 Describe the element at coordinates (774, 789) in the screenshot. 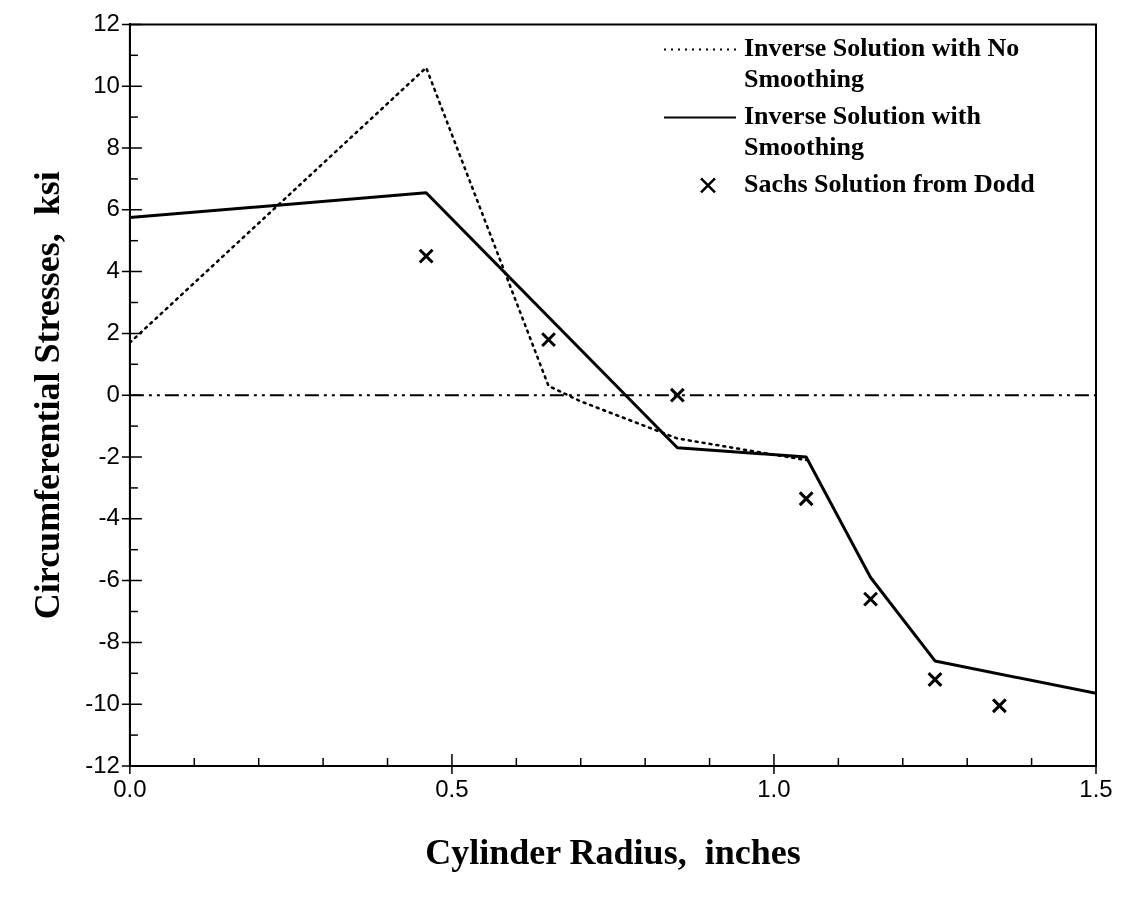

I see `x-tick-label: 1.0` at that location.